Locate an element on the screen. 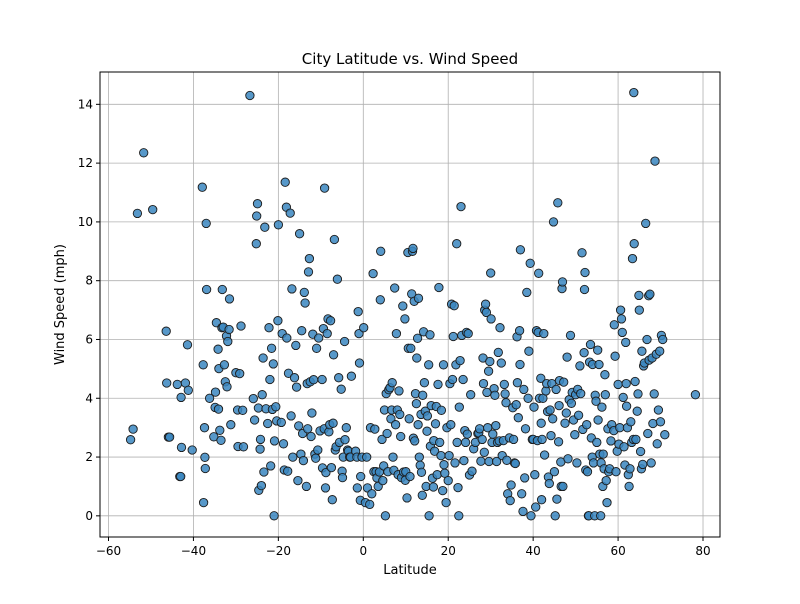 This screenshot has height=604, width=800. x-tick-label: 40 is located at coordinates (533, 551).